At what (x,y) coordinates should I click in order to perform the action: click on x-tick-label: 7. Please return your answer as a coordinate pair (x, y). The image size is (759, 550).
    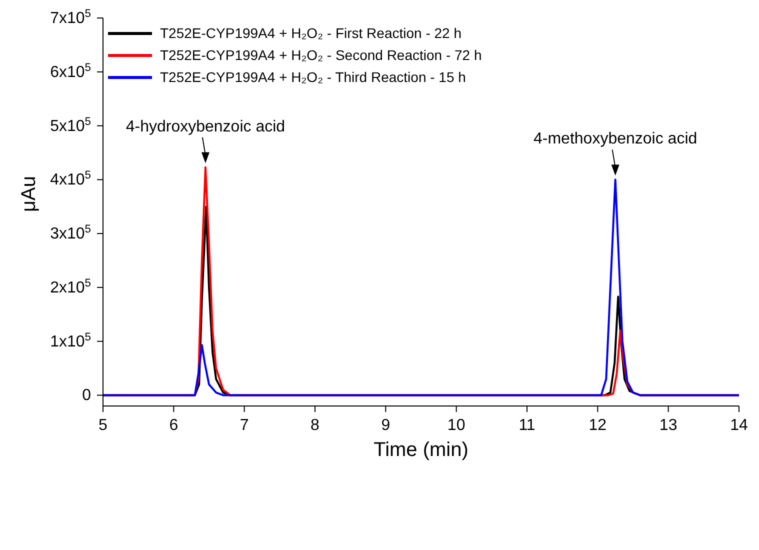
    Looking at the image, I should click on (244, 425).